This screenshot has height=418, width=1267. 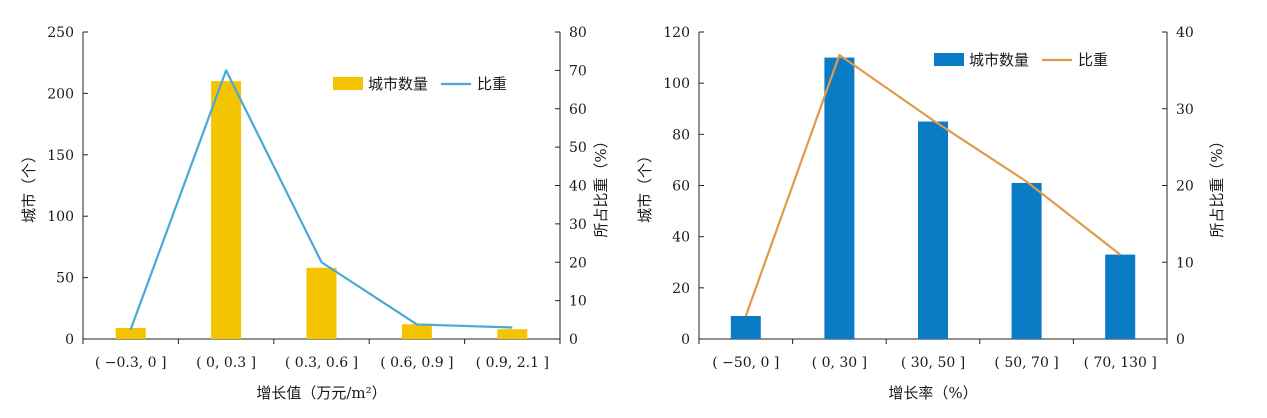 What do you see at coordinates (578, 33) in the screenshot?
I see `y2-tick-label: 80` at bounding box center [578, 33].